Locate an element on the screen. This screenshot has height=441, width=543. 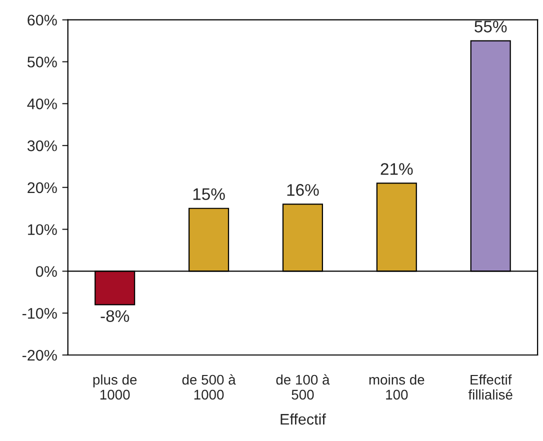
x-tick-label: Effectif fillialisé is located at coordinates (490, 387).